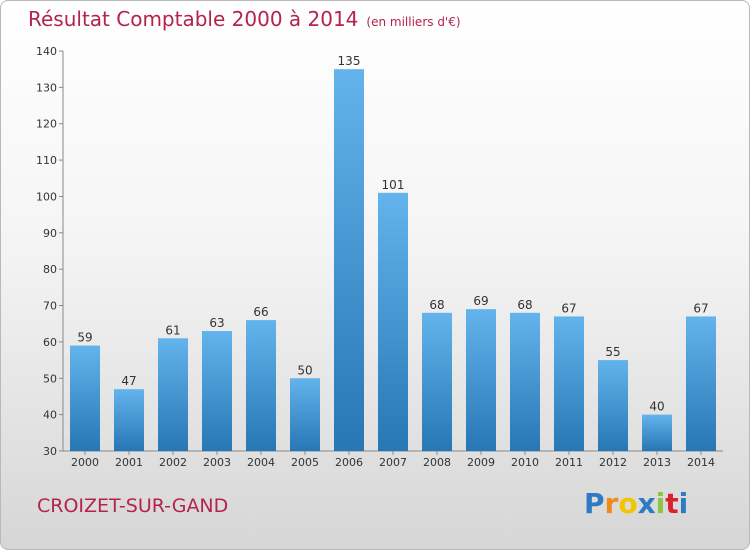  I want to click on data-label: 101, so click(393, 185).